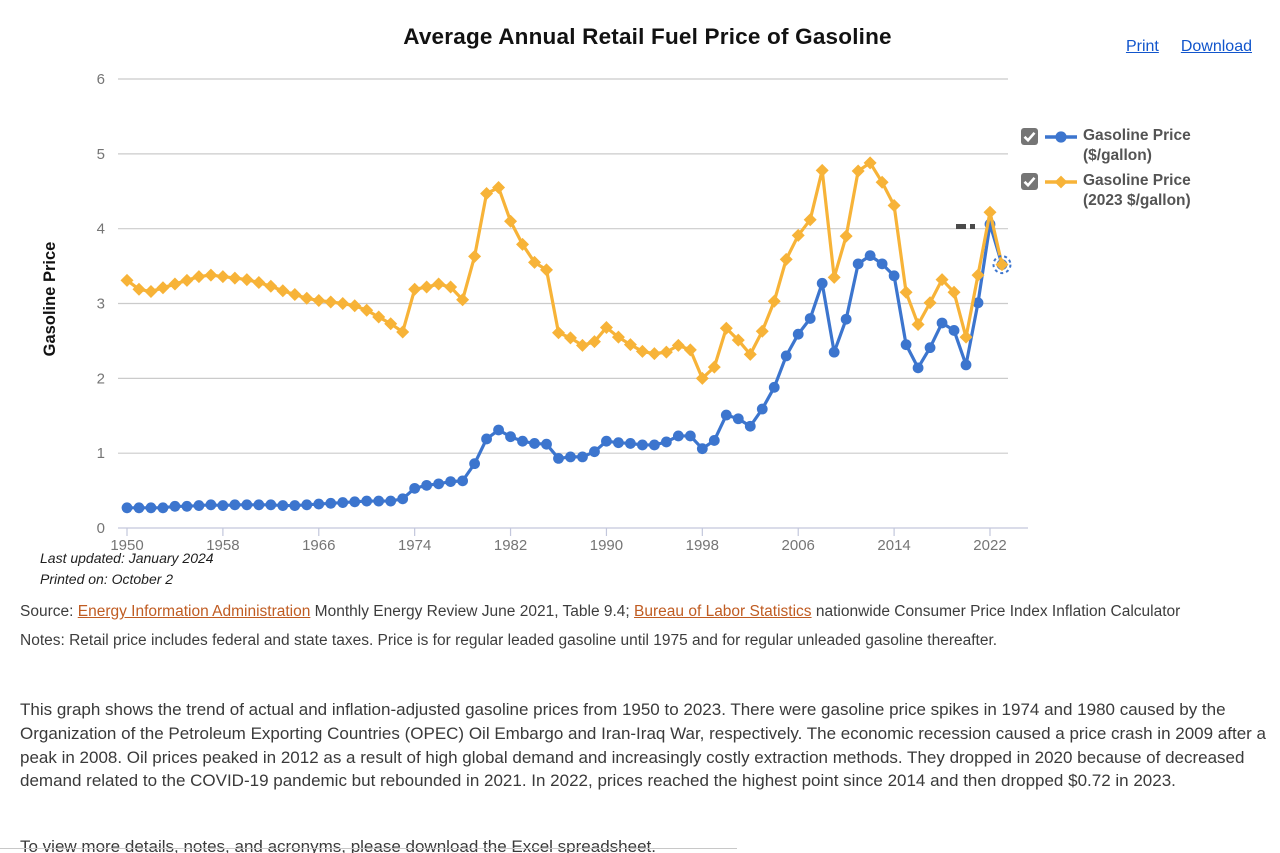  What do you see at coordinates (1106, 191) in the screenshot?
I see `legend-item-real: Gasoline Price (2023 $/gallon)` at bounding box center [1106, 191].